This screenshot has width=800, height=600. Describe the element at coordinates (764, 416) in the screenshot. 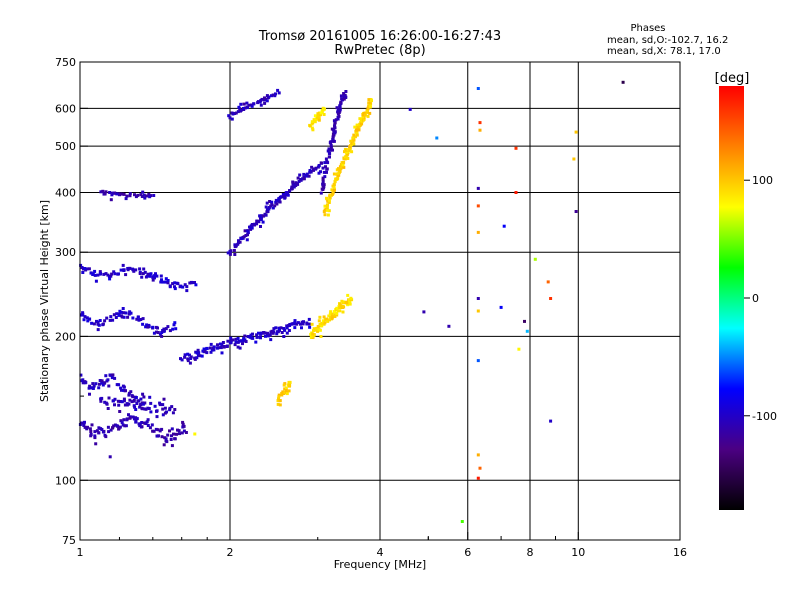

I see `colorbar-tick-label: -100` at that location.